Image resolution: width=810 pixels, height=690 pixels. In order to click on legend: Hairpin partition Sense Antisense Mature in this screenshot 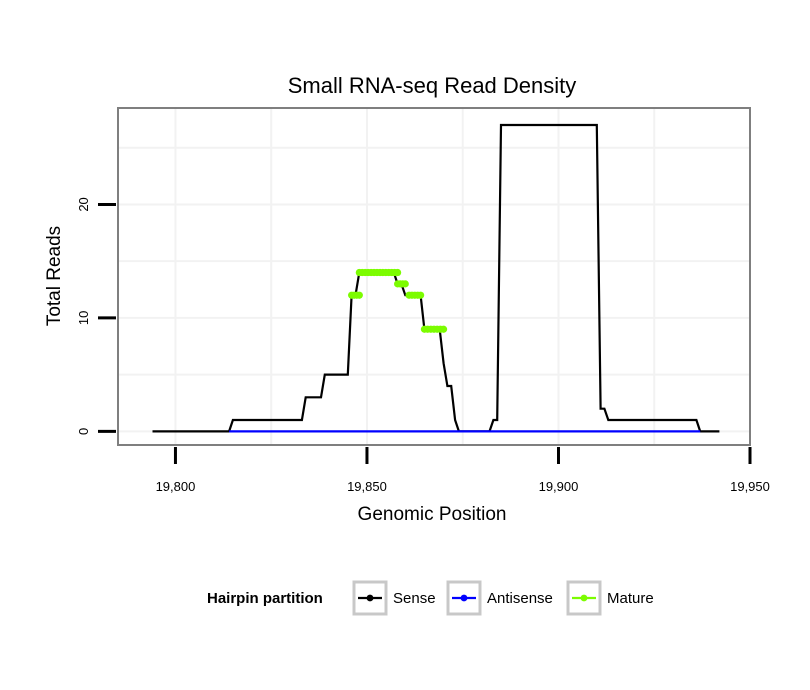, I will do `click(430, 598)`.